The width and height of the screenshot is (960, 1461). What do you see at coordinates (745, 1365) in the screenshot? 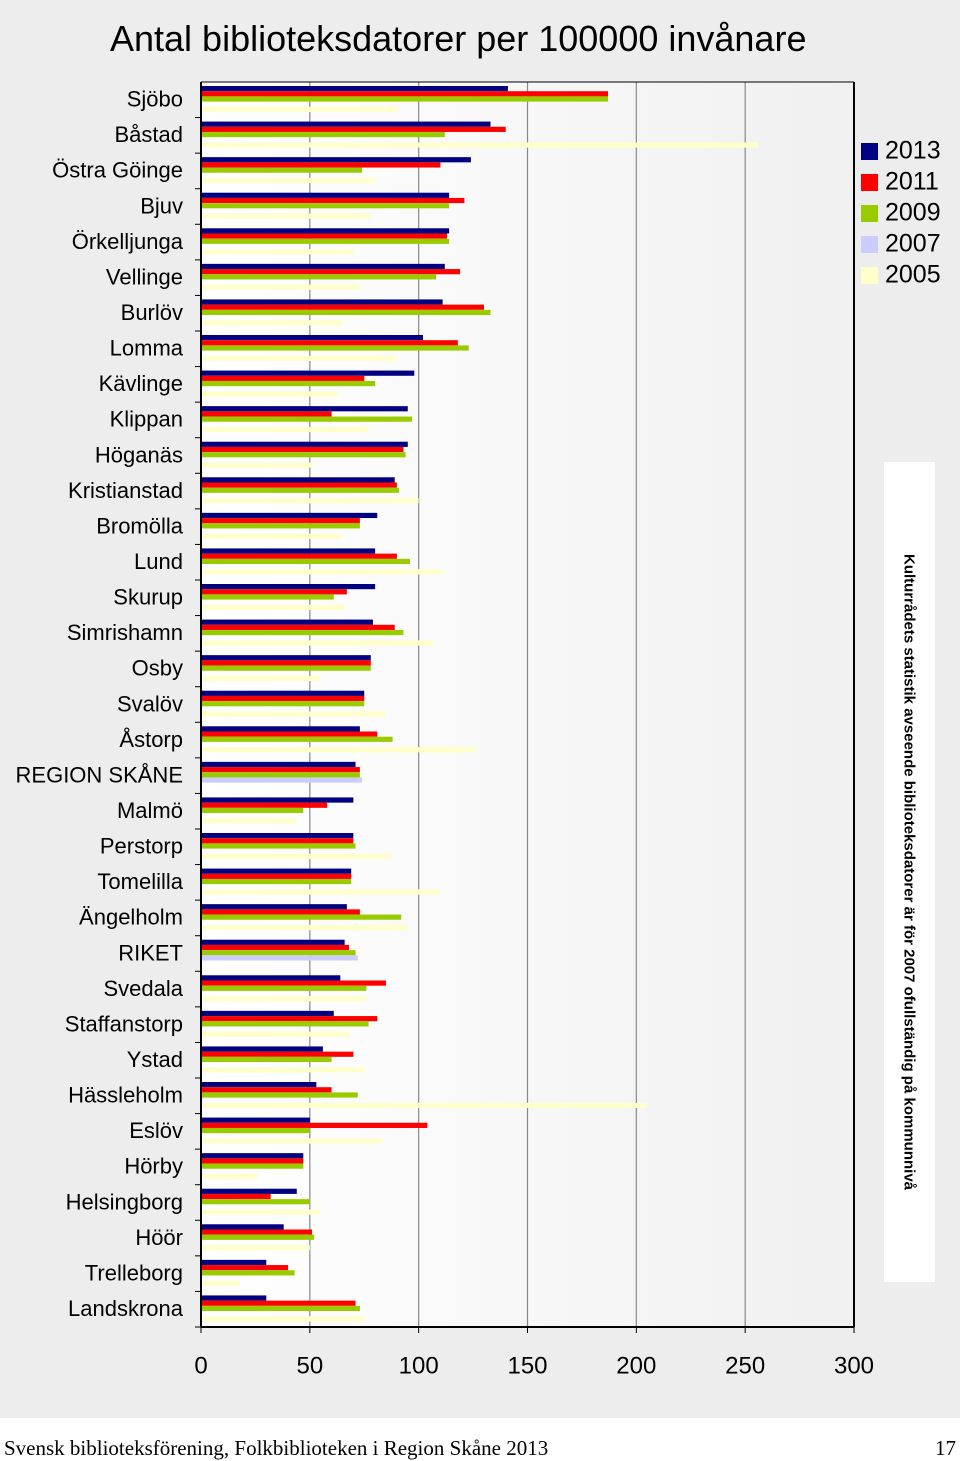
I see `x-tick-label: 250` at bounding box center [745, 1365].